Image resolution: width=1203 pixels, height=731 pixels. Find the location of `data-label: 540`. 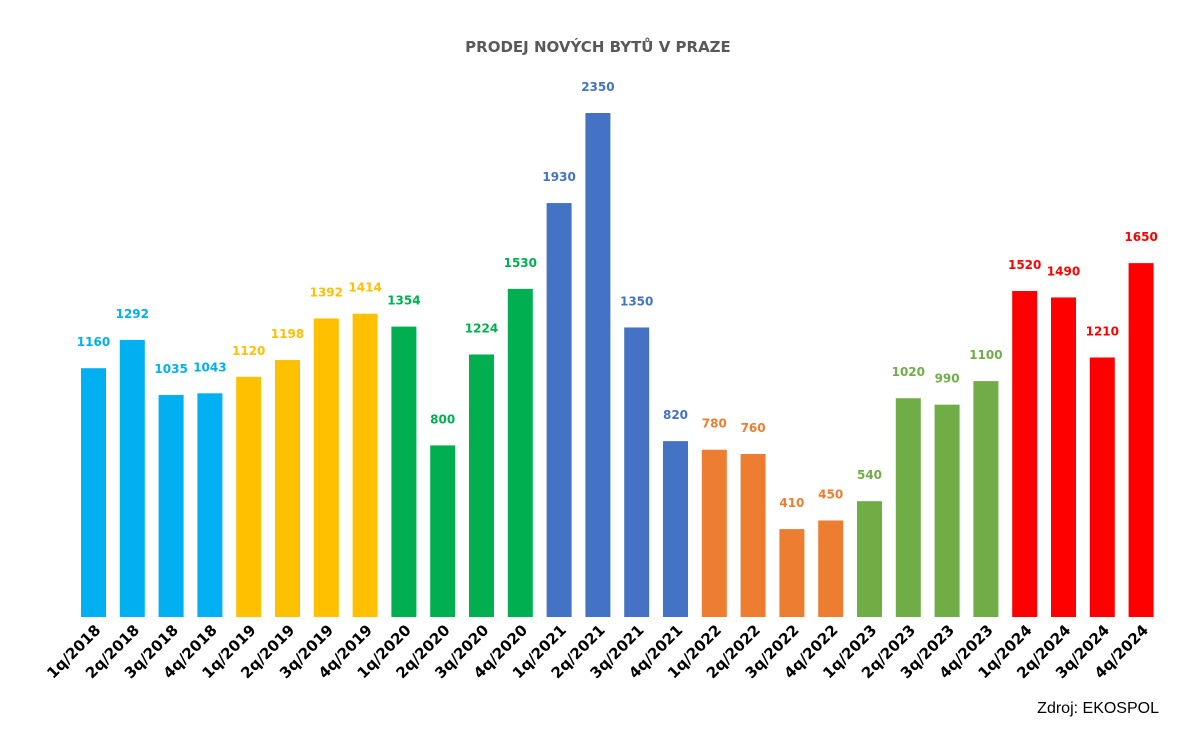

data-label: 540 is located at coordinates (869, 475).